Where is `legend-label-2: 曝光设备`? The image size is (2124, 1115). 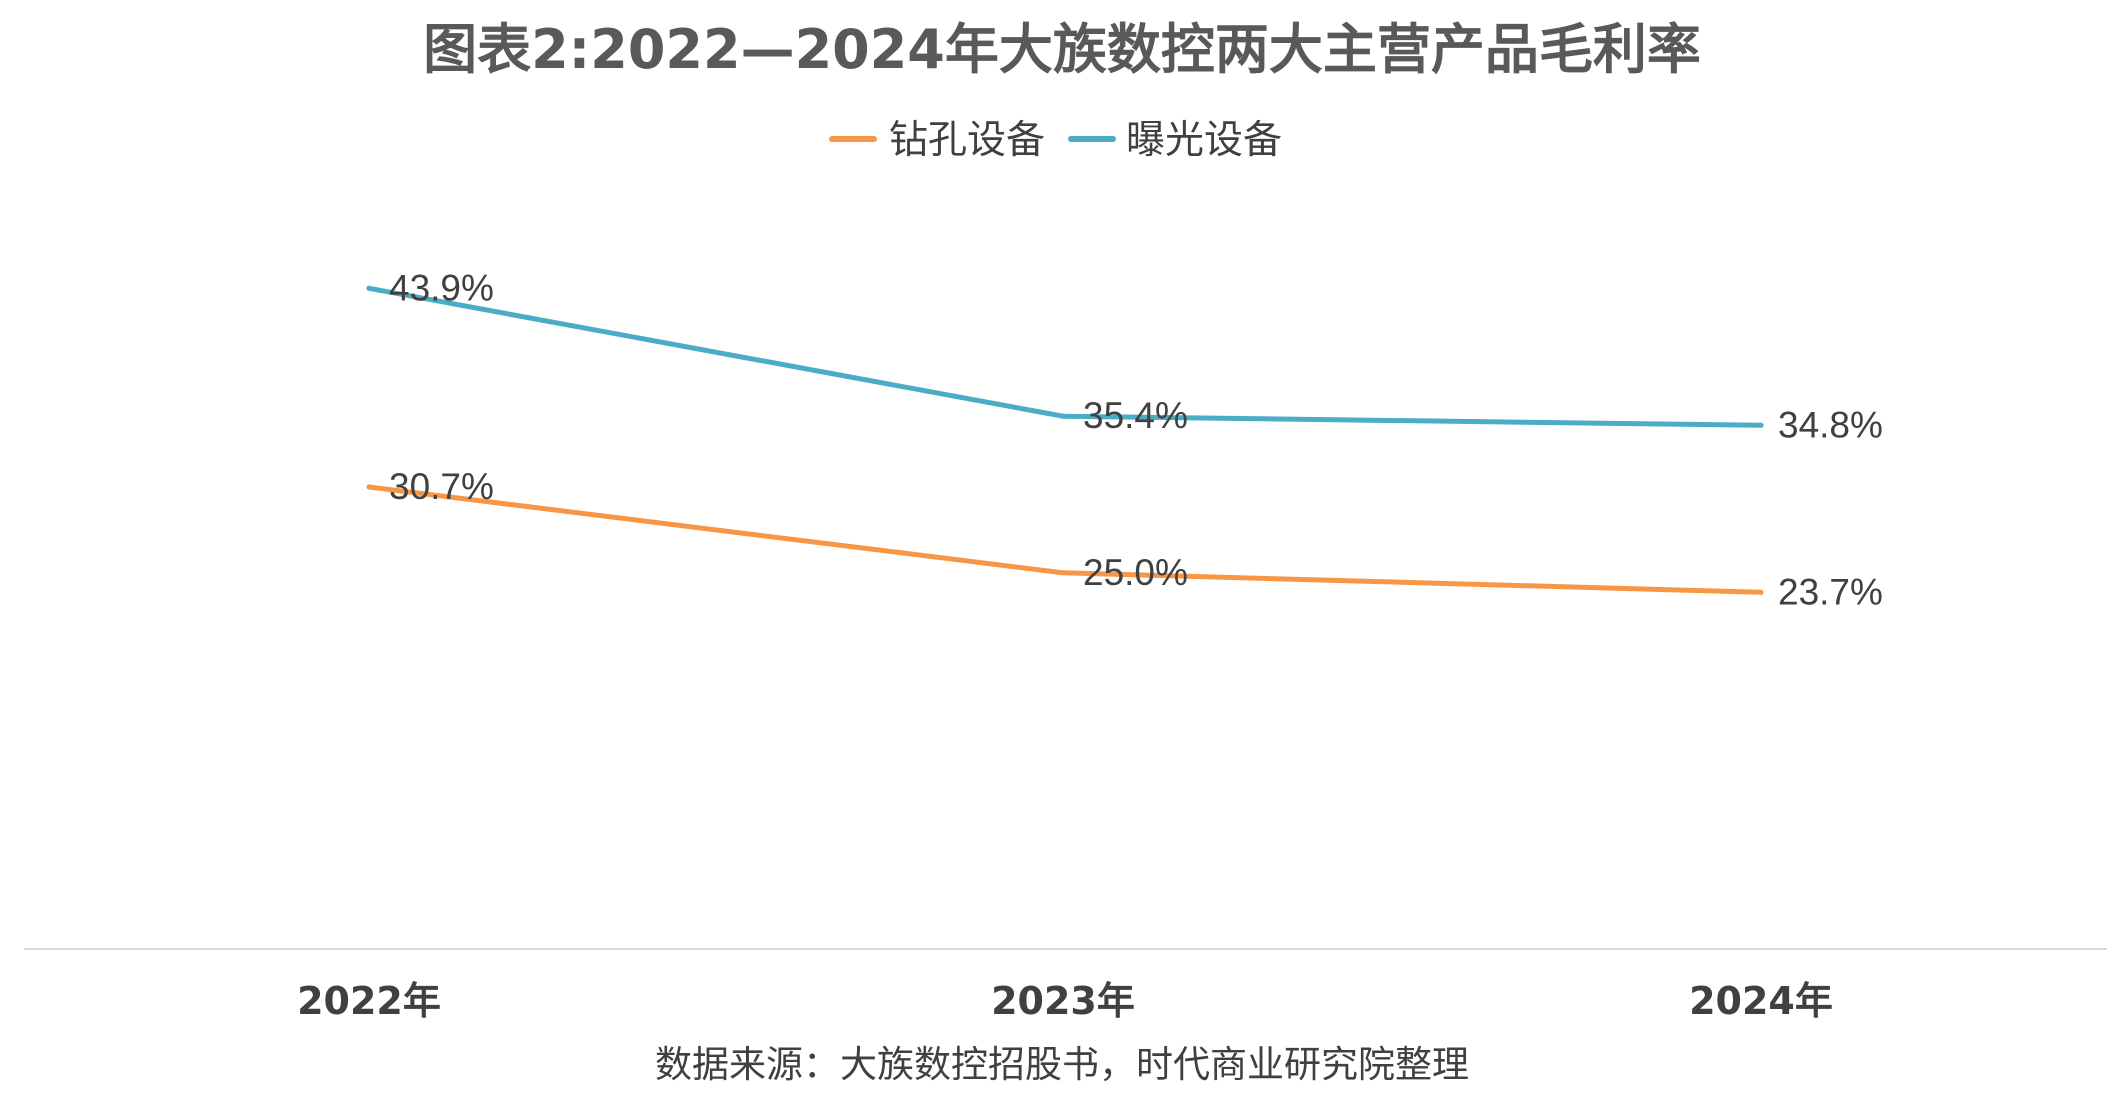
legend-label-2: 曝光设备 is located at coordinates (1204, 140).